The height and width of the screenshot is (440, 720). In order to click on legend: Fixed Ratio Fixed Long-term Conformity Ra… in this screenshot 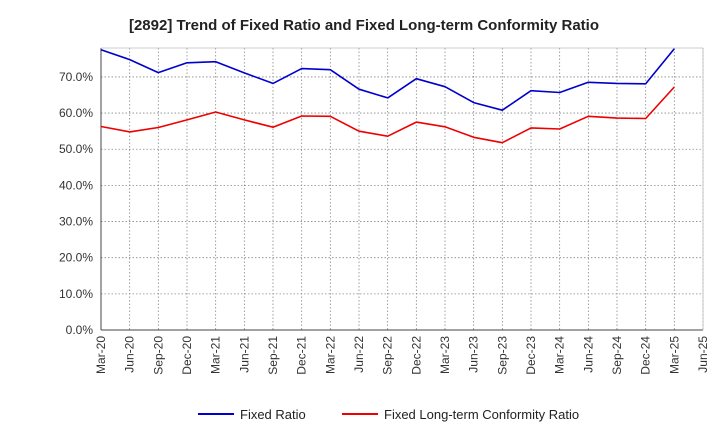, I will do `click(388, 414)`.